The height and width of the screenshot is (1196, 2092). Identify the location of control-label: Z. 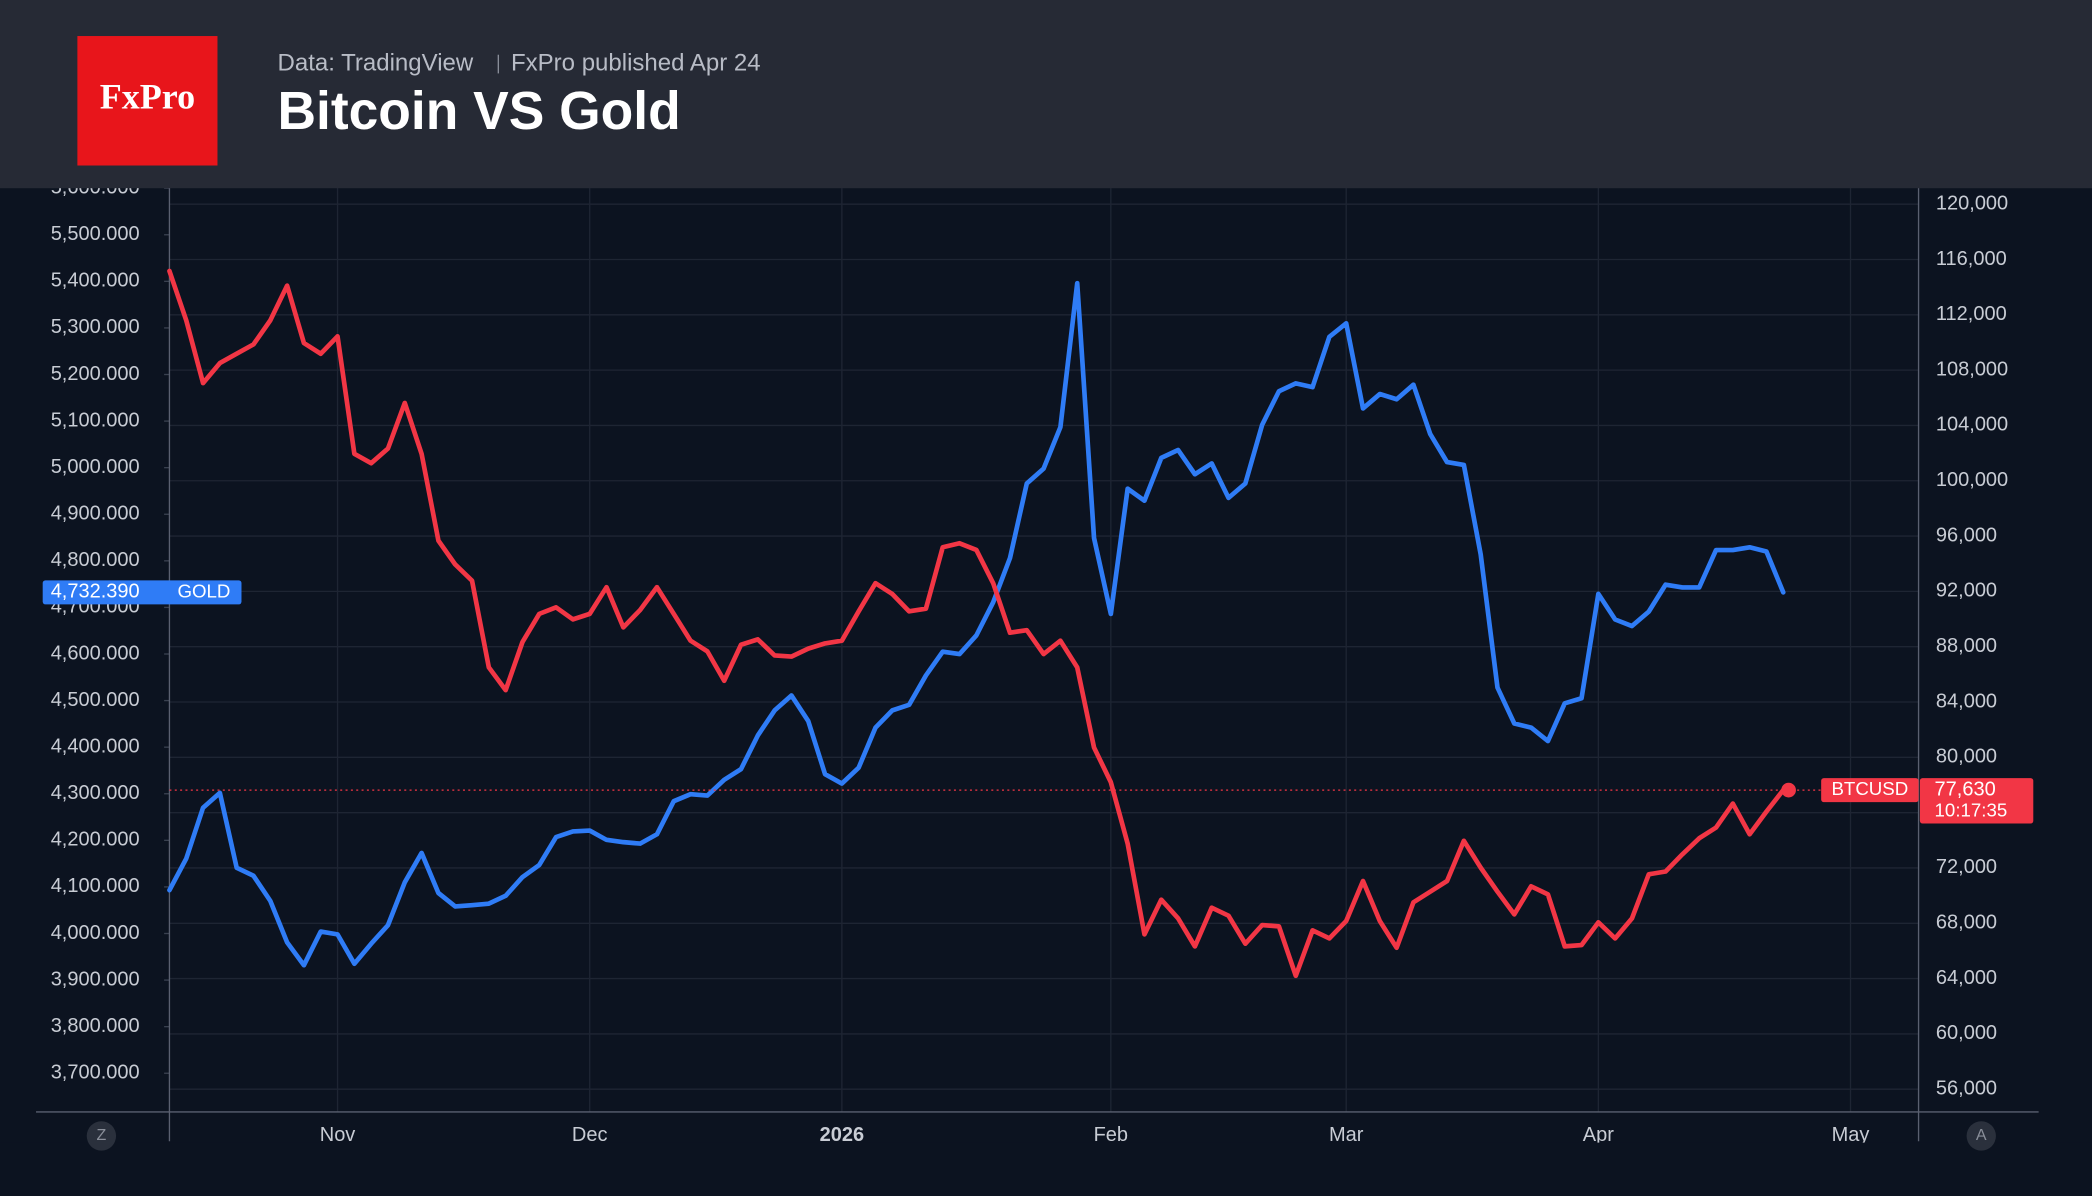
(102, 1135).